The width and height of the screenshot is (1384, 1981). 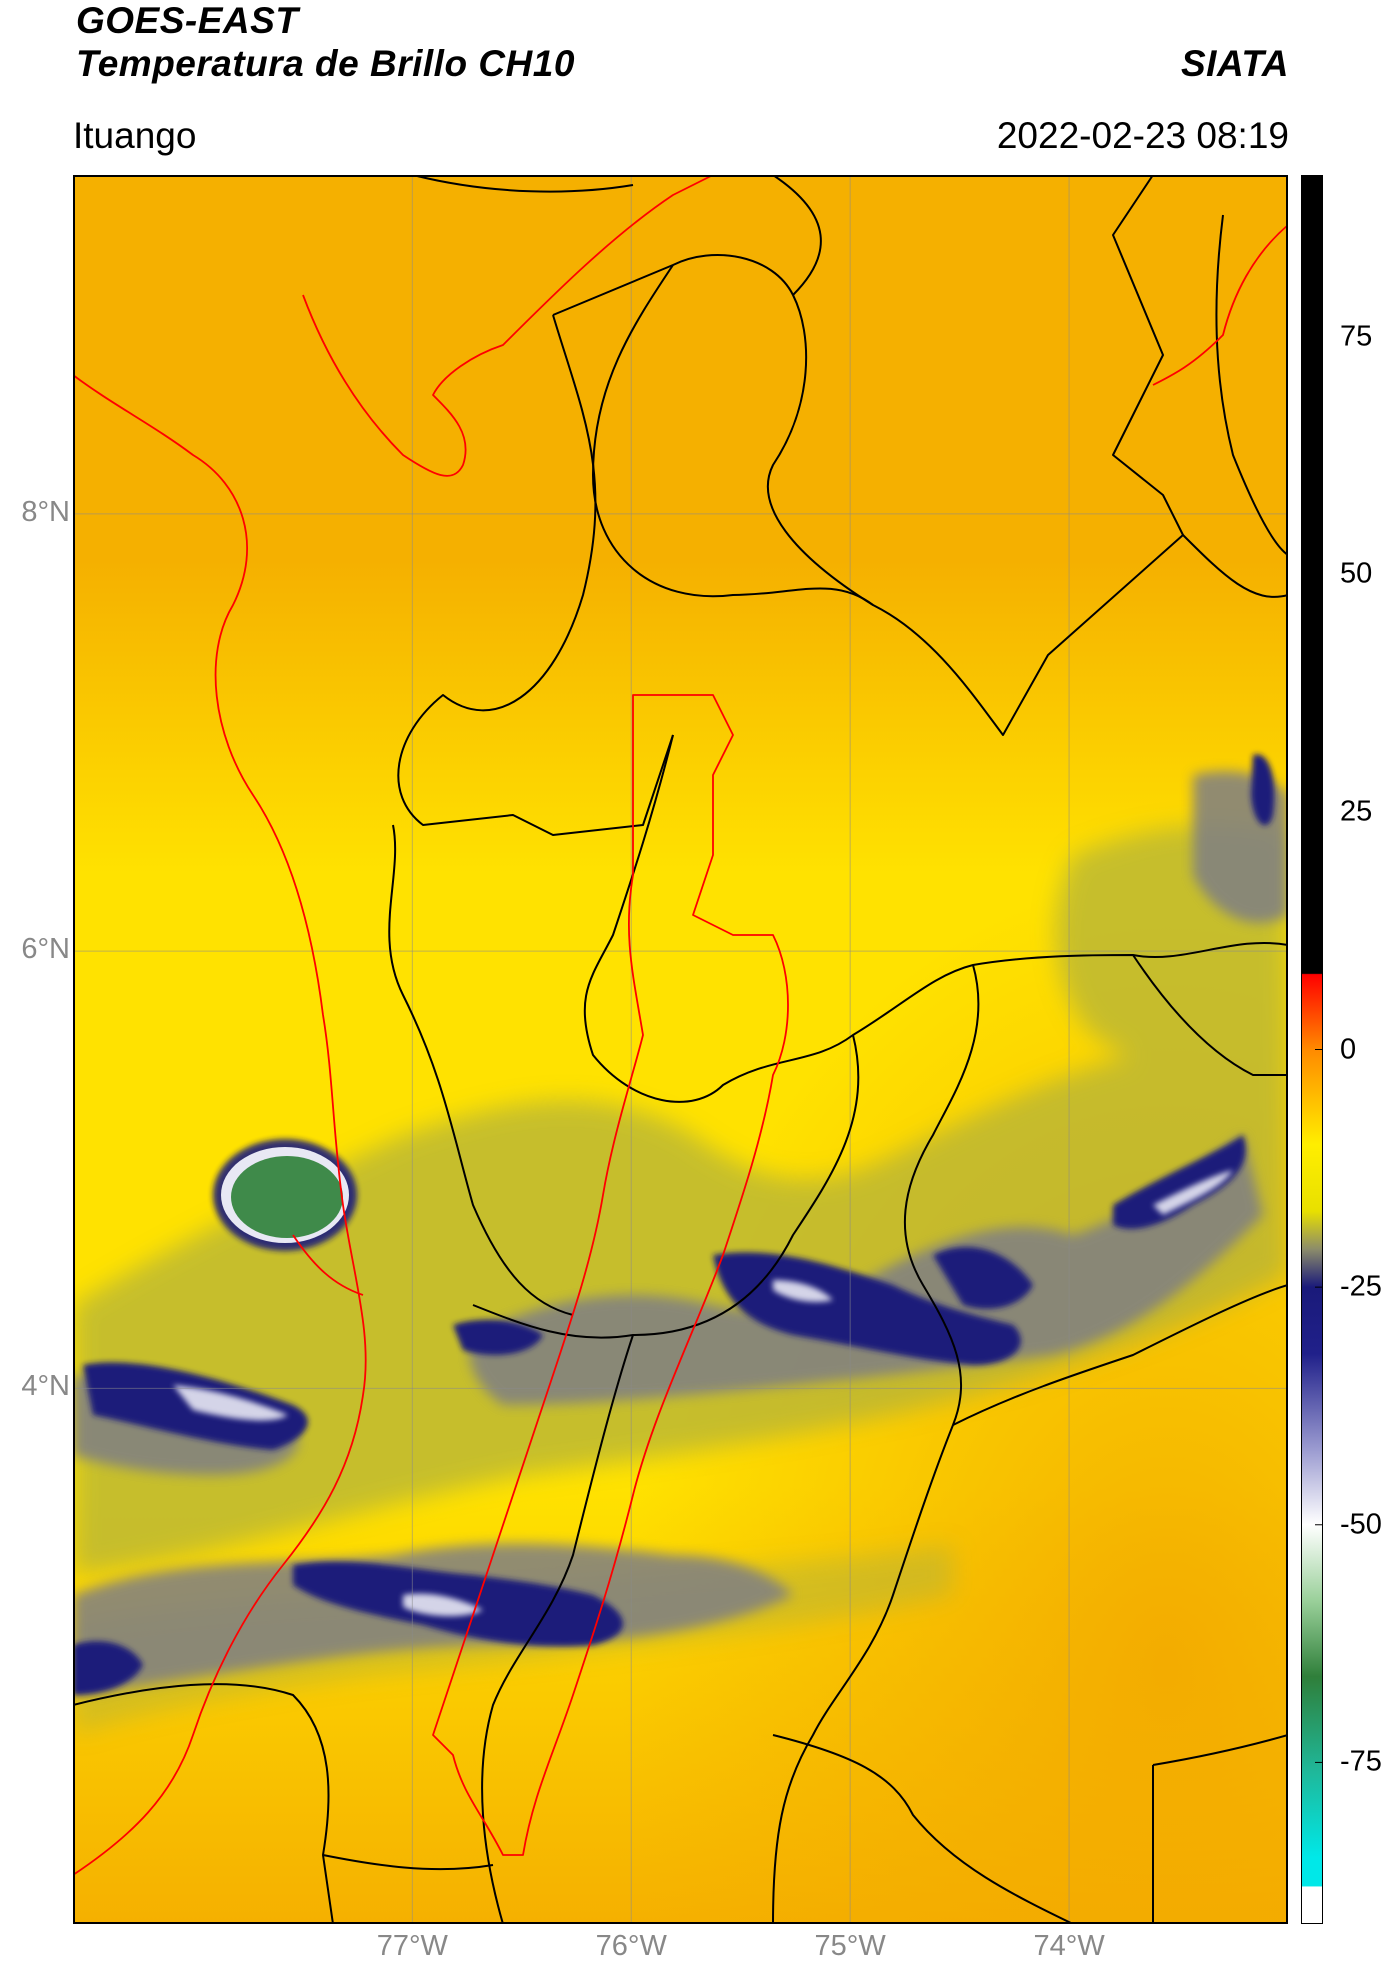 I want to click on colorbar-tick-label: -75, so click(x=1361, y=1761).